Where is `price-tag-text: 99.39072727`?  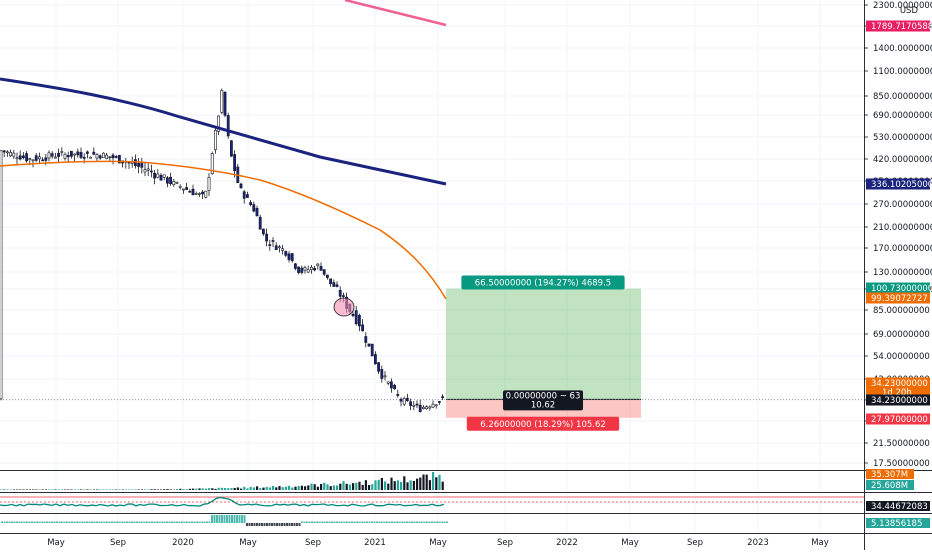
price-tag-text: 99.39072727 is located at coordinates (899, 299).